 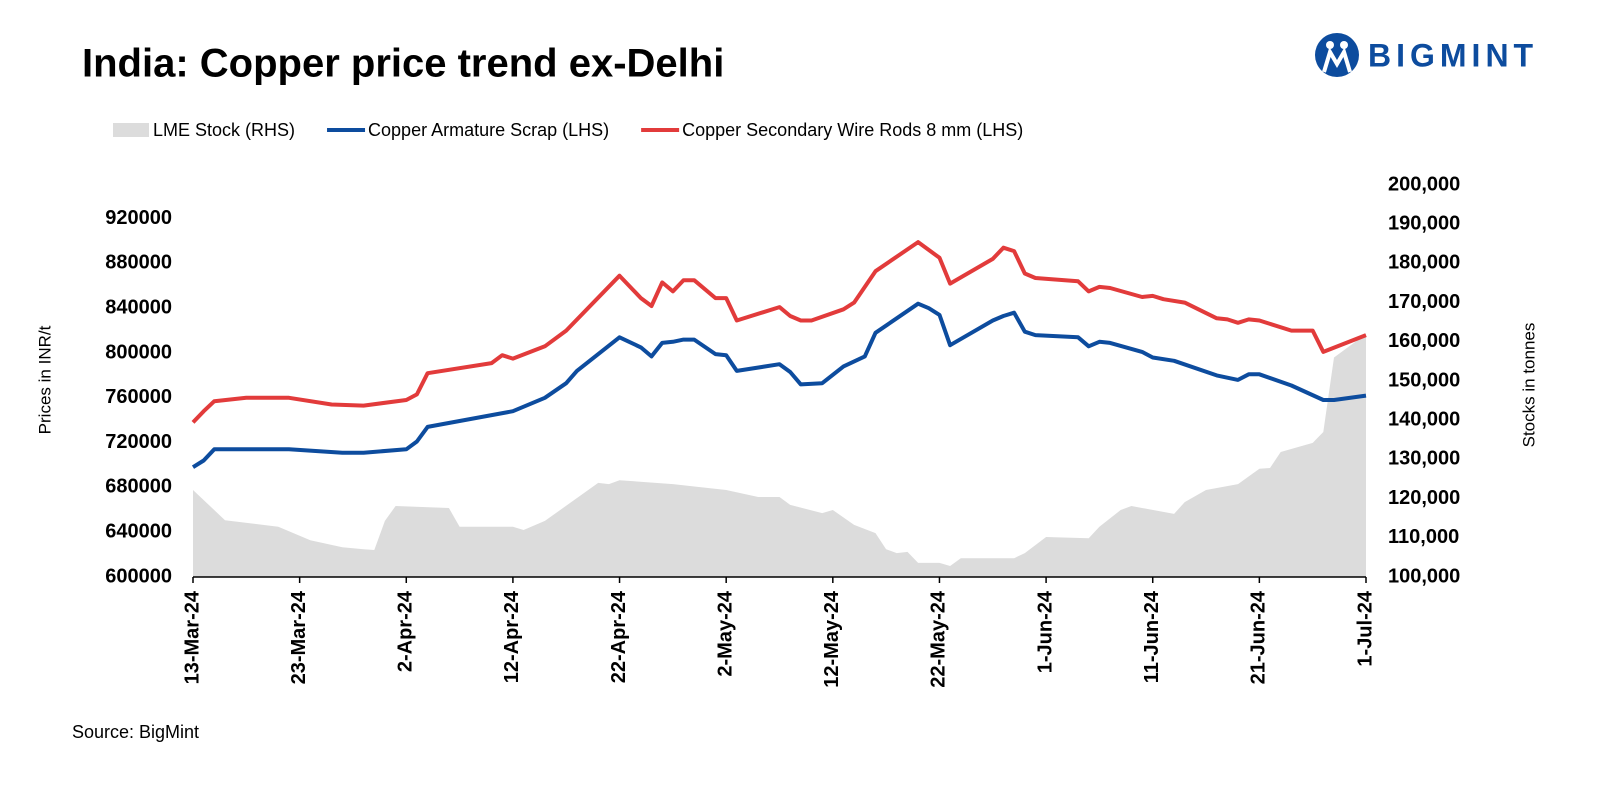 What do you see at coordinates (138, 307) in the screenshot?
I see `y-tick-label: 840000` at bounding box center [138, 307].